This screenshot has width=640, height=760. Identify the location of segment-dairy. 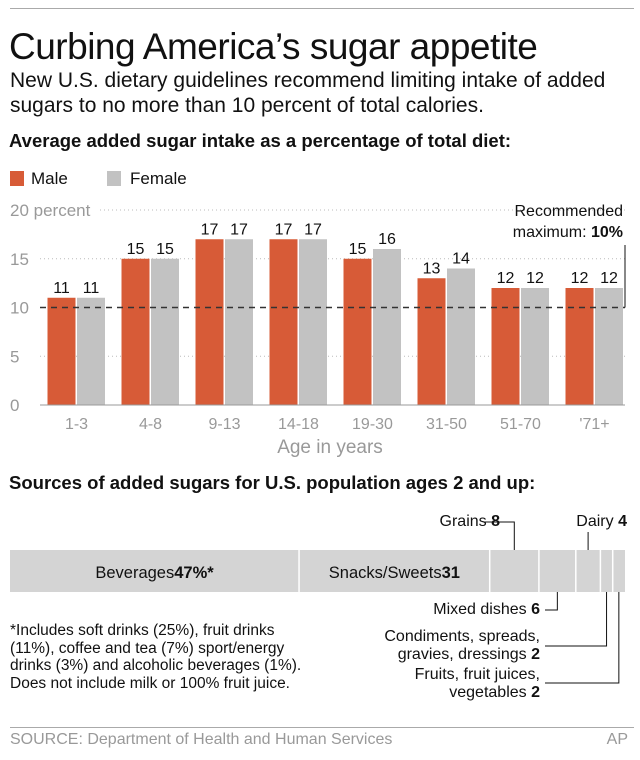
(588, 571).